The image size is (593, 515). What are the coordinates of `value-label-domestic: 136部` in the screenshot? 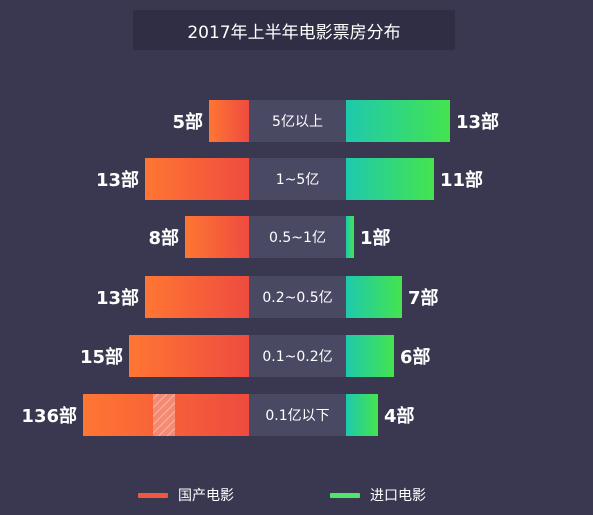 It's located at (49, 416).